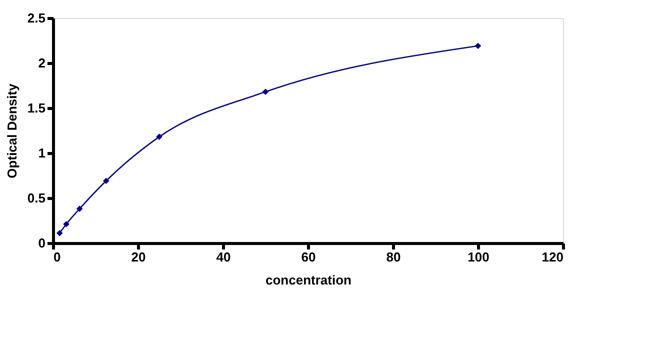 The image size is (650, 337). Describe the element at coordinates (138, 257) in the screenshot. I see `x-tick-label: 20` at that location.